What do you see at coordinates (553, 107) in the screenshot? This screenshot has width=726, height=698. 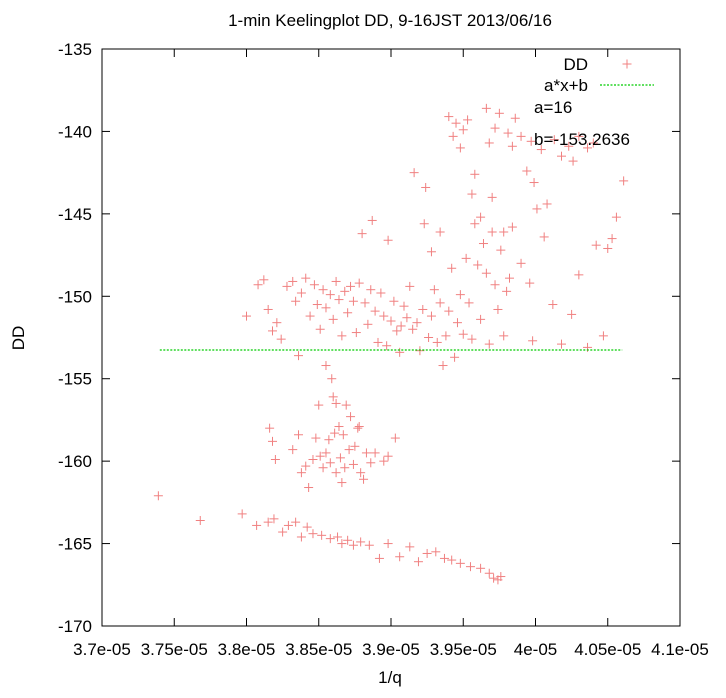 I see `annotation-slope: a=16` at bounding box center [553, 107].